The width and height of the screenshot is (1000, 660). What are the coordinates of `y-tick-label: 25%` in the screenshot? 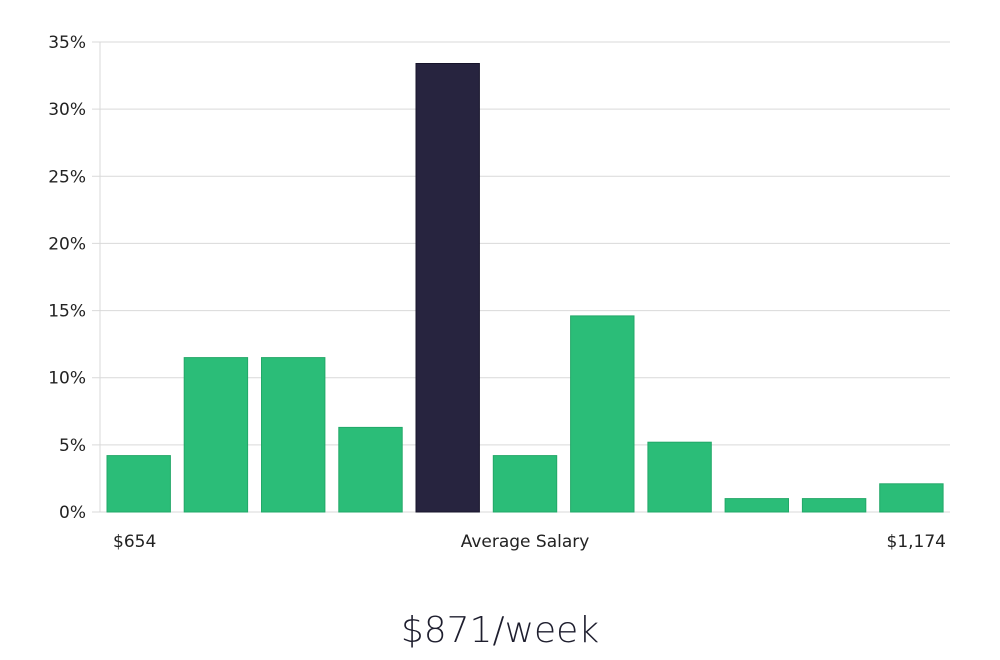 It's located at (67, 177).